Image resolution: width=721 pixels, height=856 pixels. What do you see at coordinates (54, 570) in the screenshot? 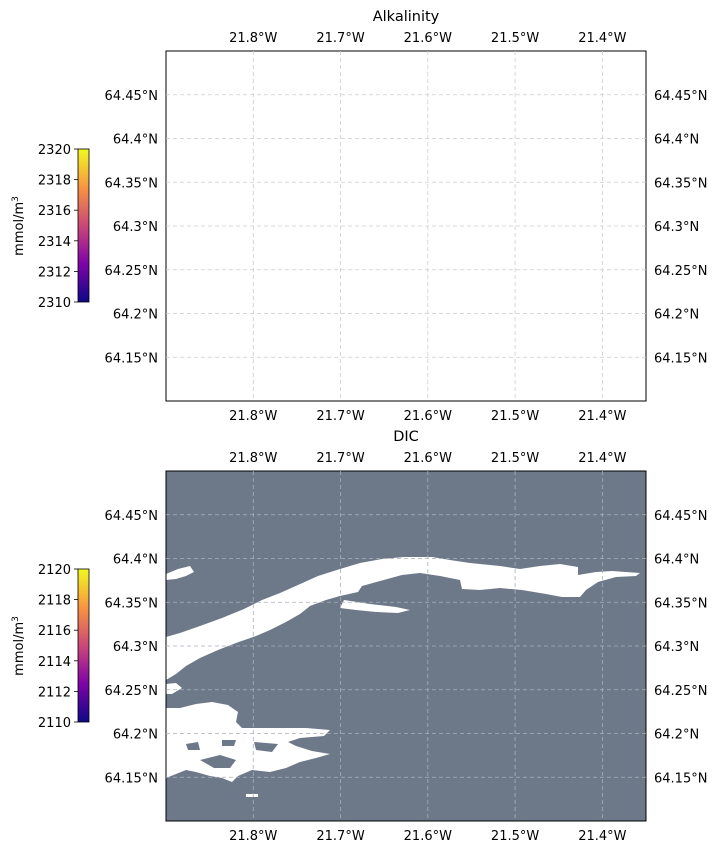
I see `colorbar-tick-label: 2120` at bounding box center [54, 570].